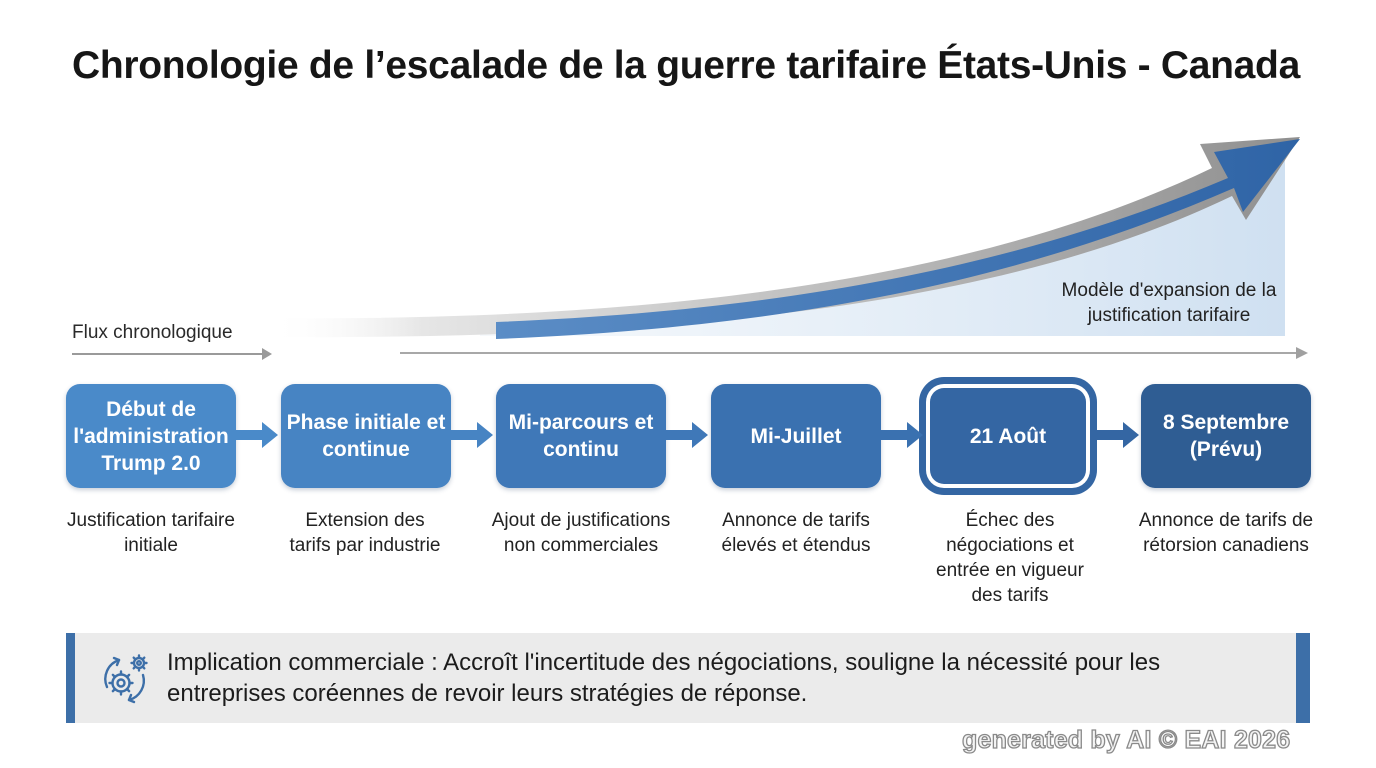 Image resolution: width=1376 pixels, height=768 pixels. I want to click on gear-cycle-icon, so click(126, 679).